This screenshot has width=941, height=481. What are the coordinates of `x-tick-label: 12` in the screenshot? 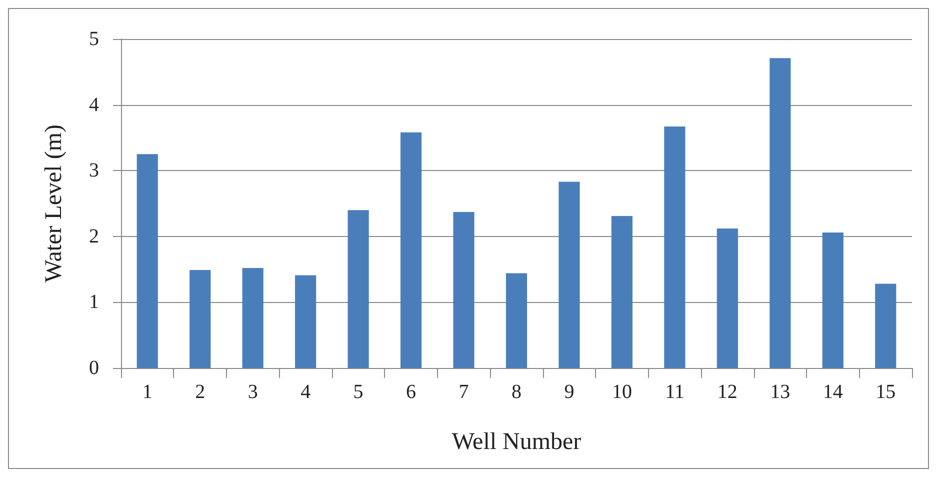 It's located at (727, 392).